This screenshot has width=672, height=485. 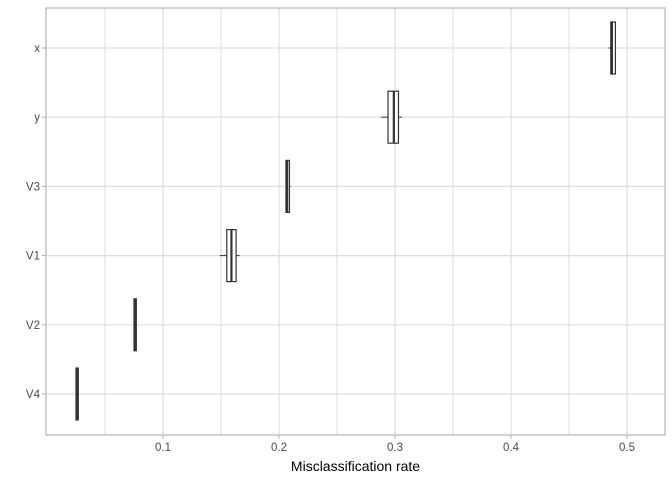 What do you see at coordinates (33, 326) in the screenshot?
I see `y-tick-label: V2` at bounding box center [33, 326].